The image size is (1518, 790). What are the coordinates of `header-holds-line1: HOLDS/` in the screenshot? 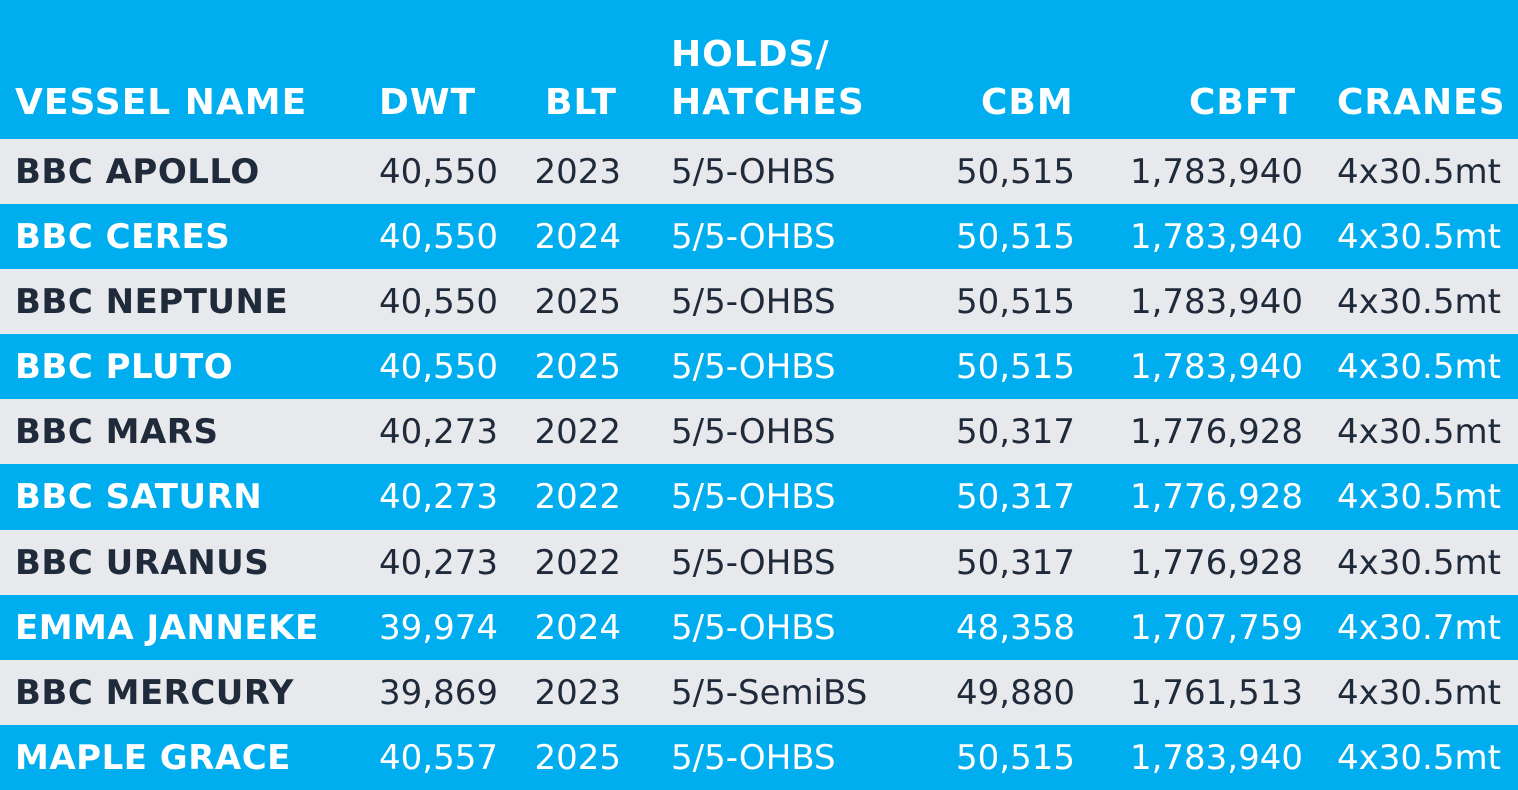 It's located at (750, 54).